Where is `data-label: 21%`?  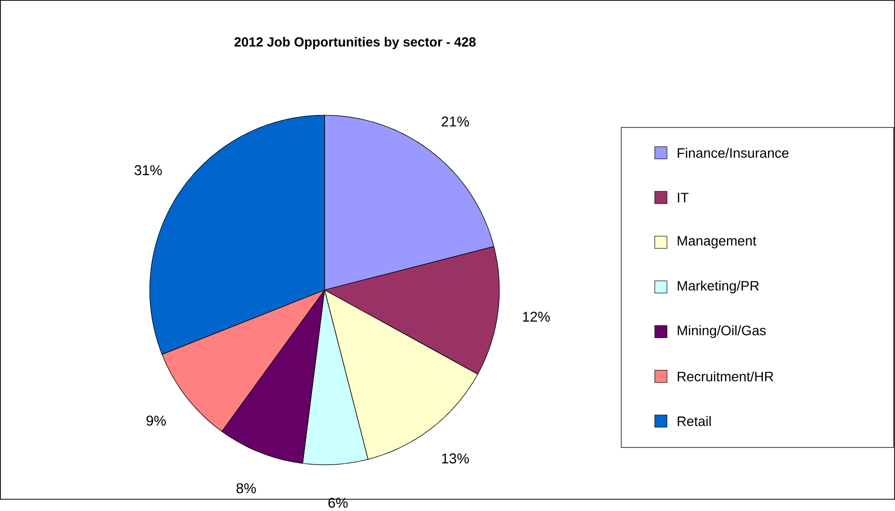 data-label: 21% is located at coordinates (455, 121).